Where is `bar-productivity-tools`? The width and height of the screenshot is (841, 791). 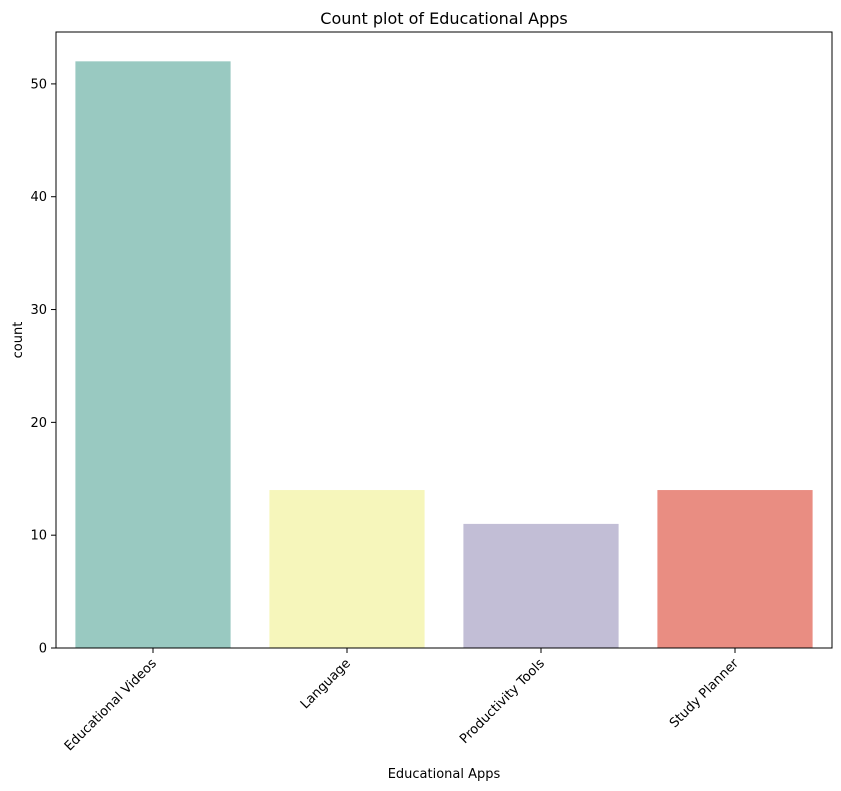
bar-productivity-tools is located at coordinates (541, 585).